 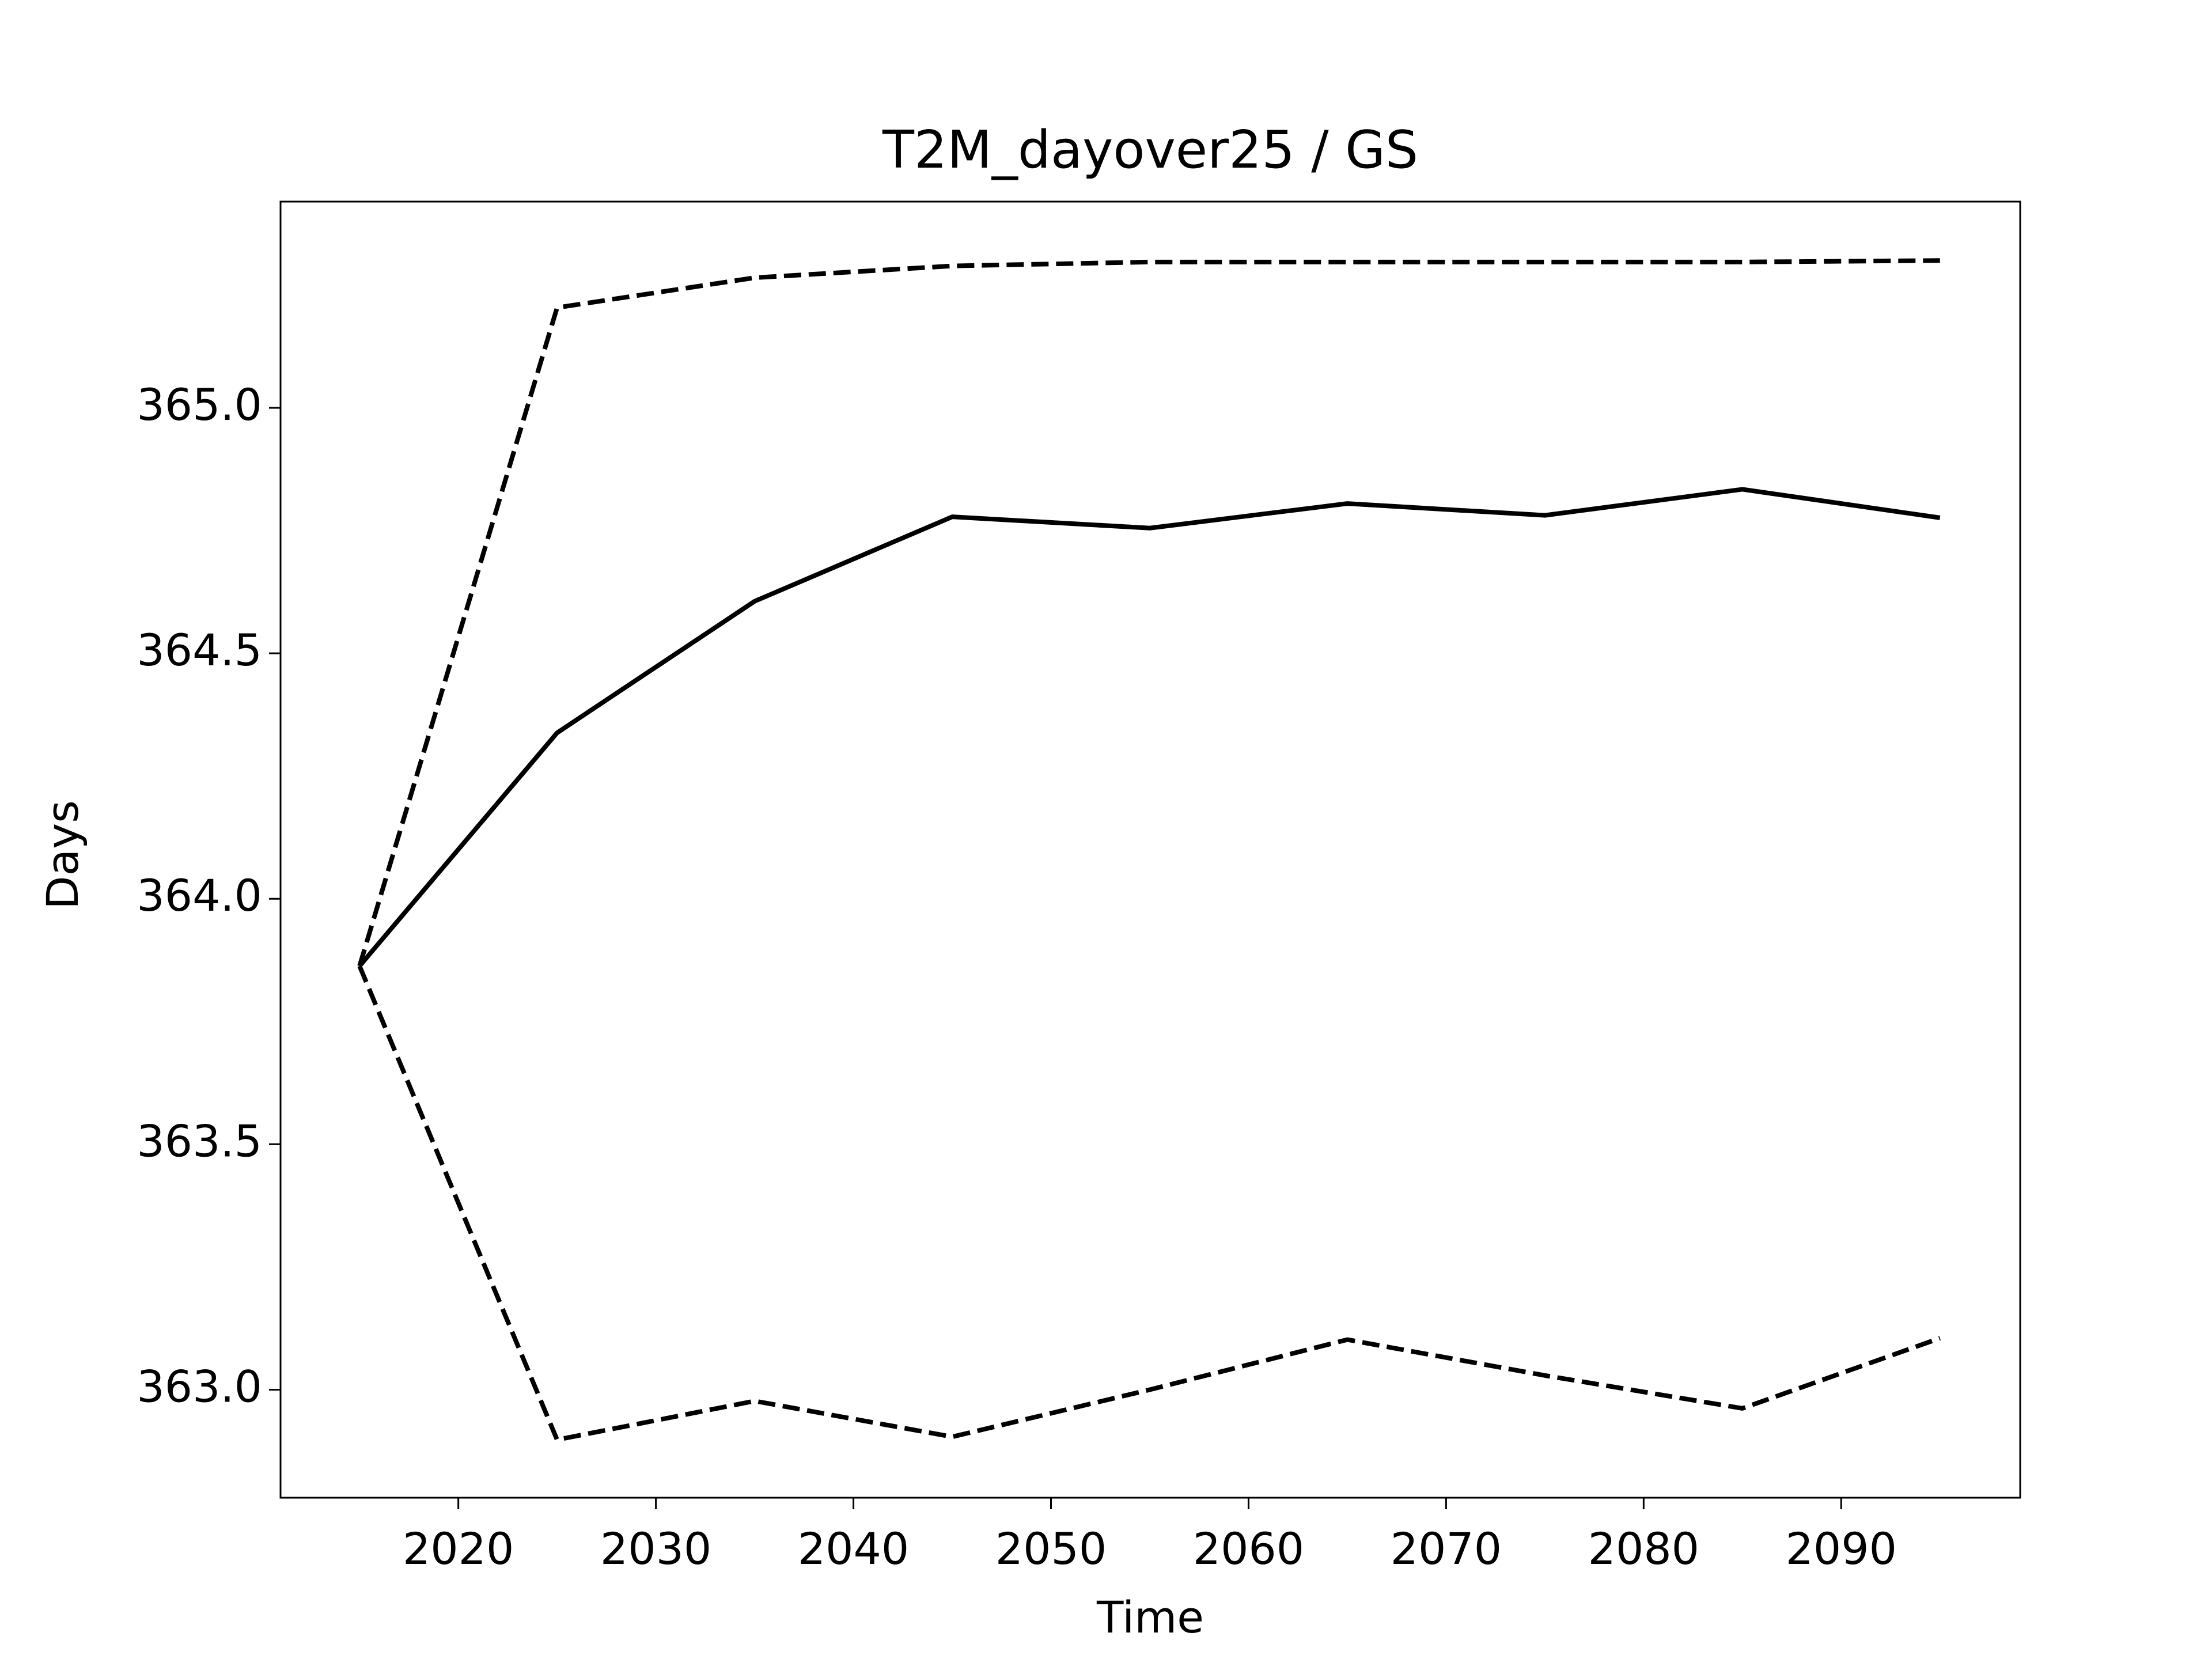 I want to click on y-tick-label: 363.5, so click(x=199, y=1140).